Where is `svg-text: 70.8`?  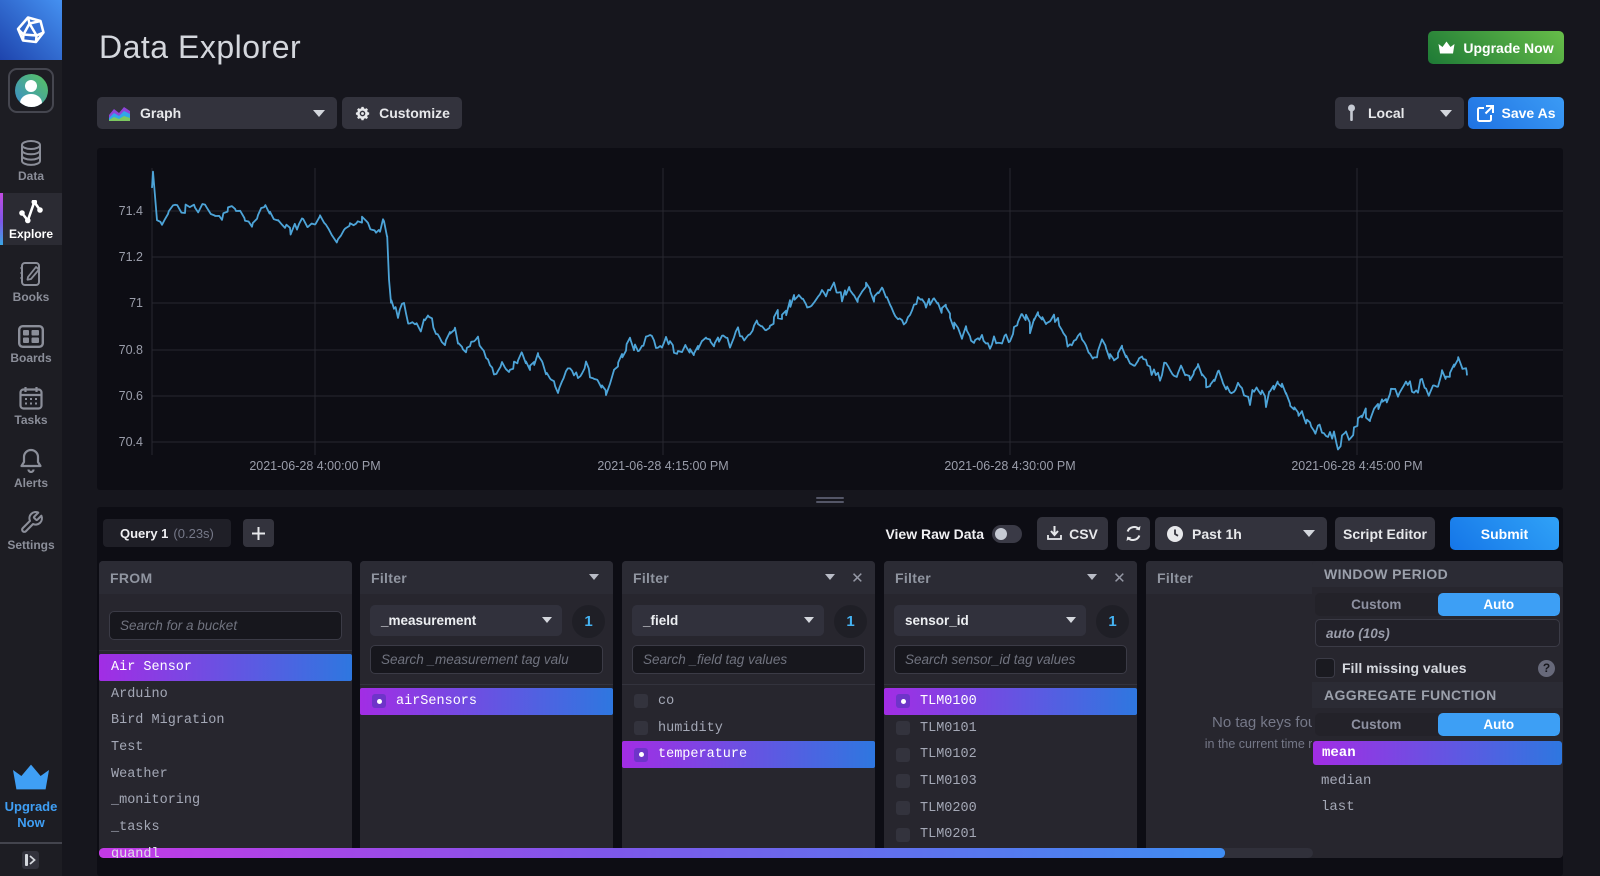
svg-text: 70.8 is located at coordinates (131, 350).